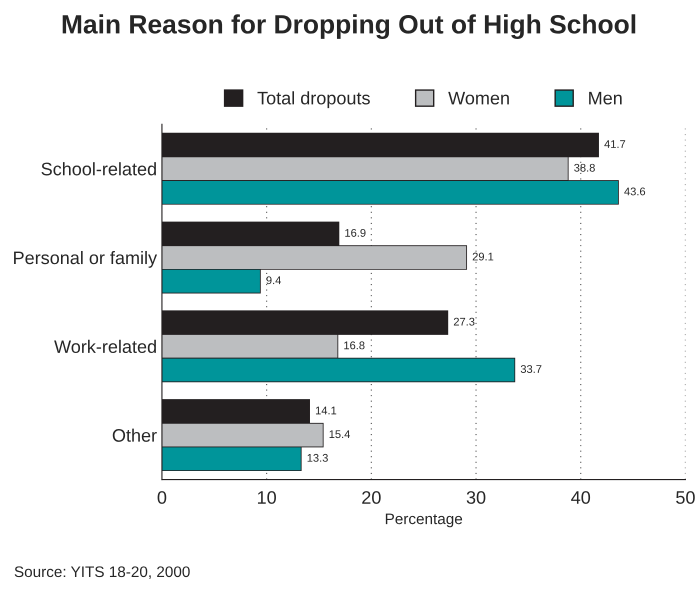 The image size is (698, 592). I want to click on data-label: 16.9, so click(355, 232).